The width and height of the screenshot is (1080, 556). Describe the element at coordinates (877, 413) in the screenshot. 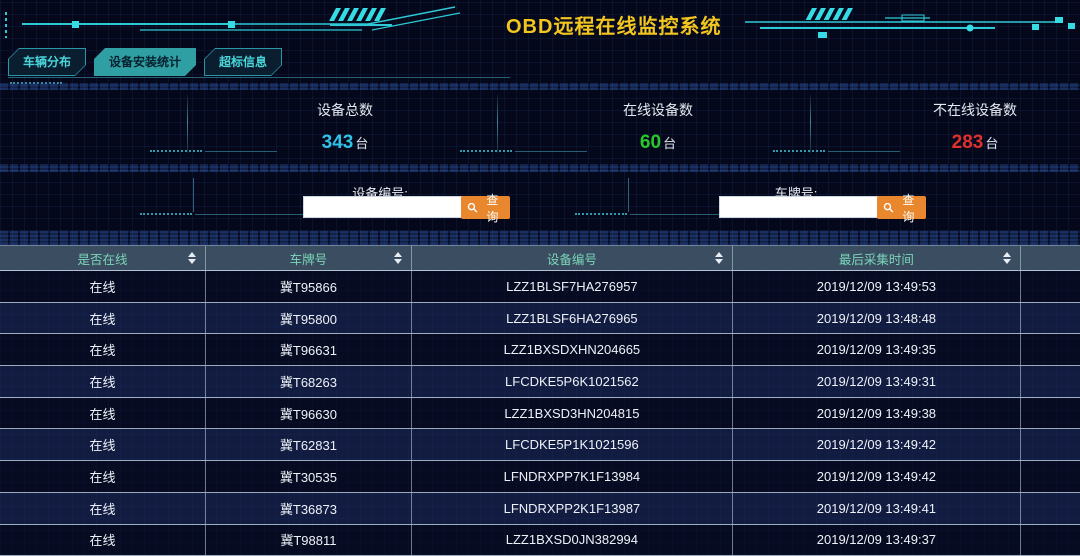

I see `table-cell: 2019/12/09 13:49:38` at that location.